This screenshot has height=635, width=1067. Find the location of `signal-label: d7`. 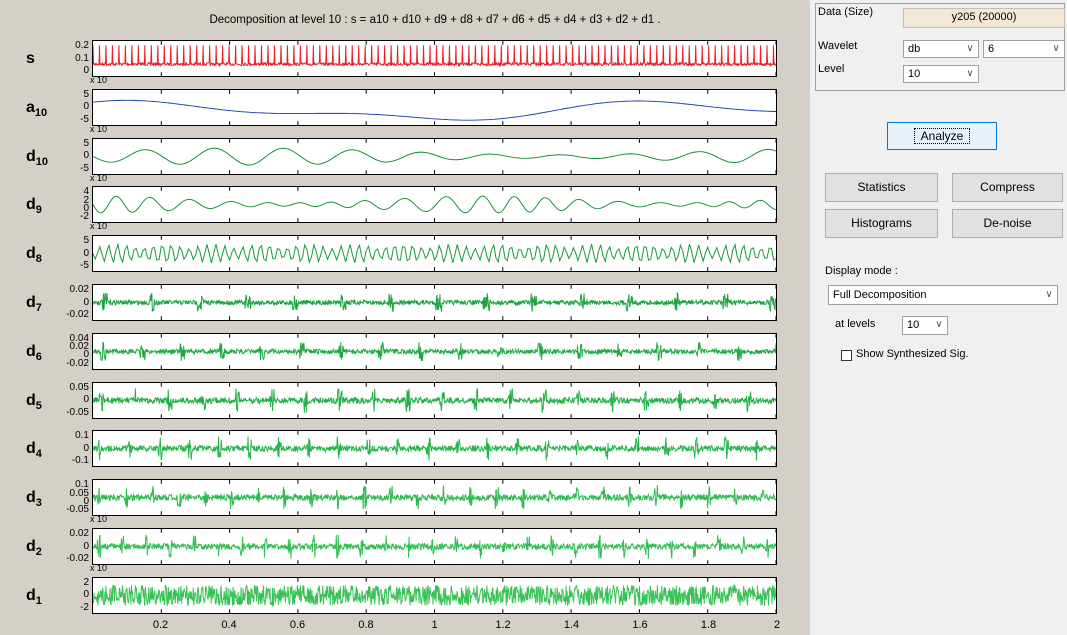

signal-label: d7 is located at coordinates (34, 304).